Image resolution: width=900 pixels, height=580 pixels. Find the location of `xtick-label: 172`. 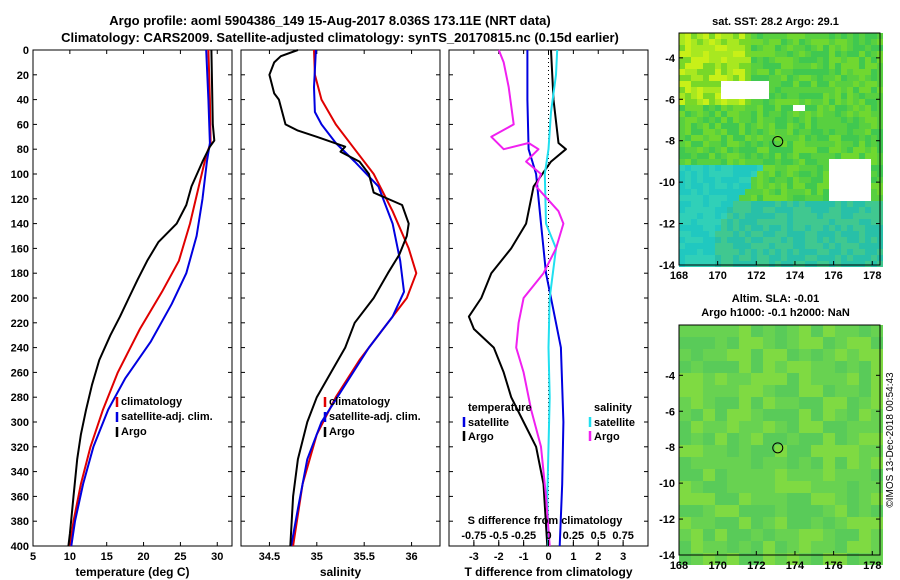

xtick-label: 172 is located at coordinates (756, 276).